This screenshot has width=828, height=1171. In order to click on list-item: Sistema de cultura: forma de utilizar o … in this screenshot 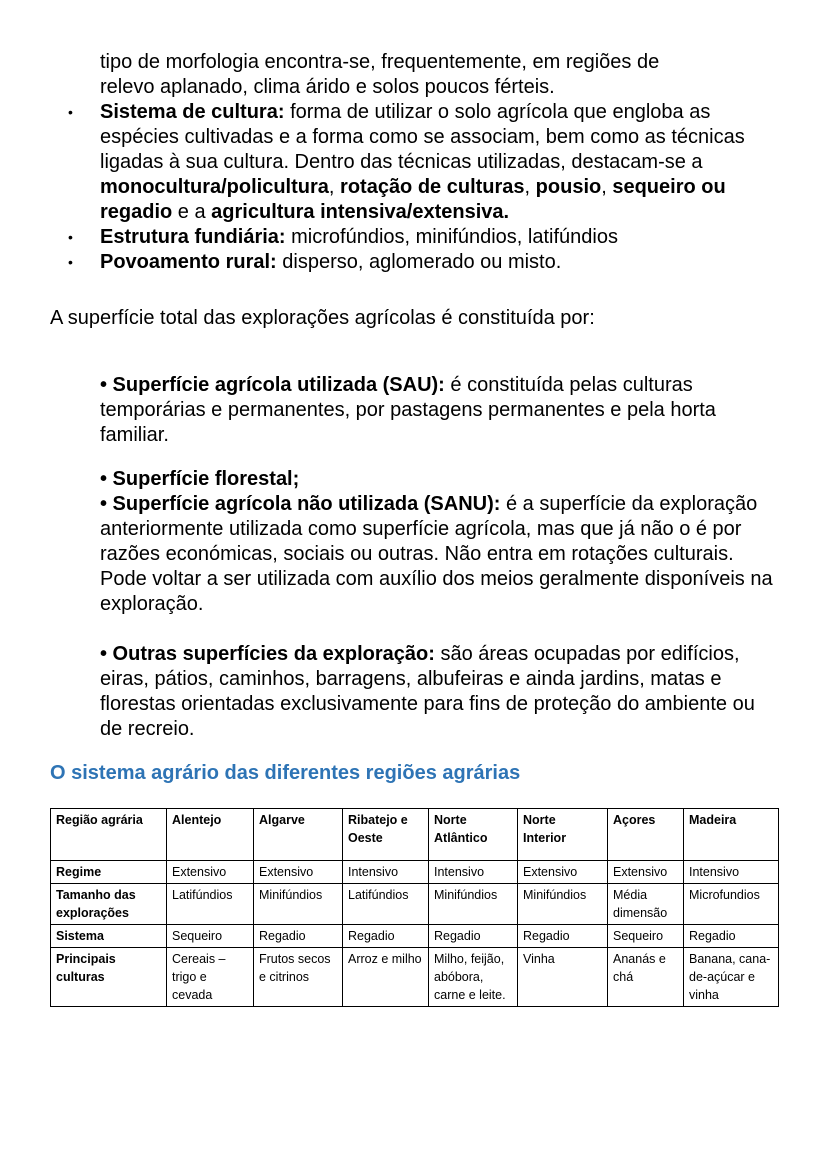, I will do `click(418, 162)`.